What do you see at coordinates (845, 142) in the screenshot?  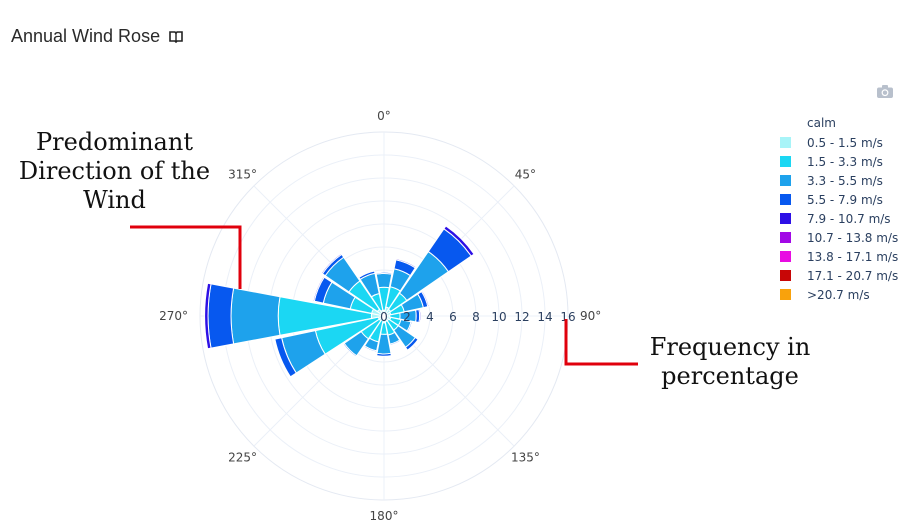 I see `legend-label: 0.5 - 1.5 m/s` at bounding box center [845, 142].